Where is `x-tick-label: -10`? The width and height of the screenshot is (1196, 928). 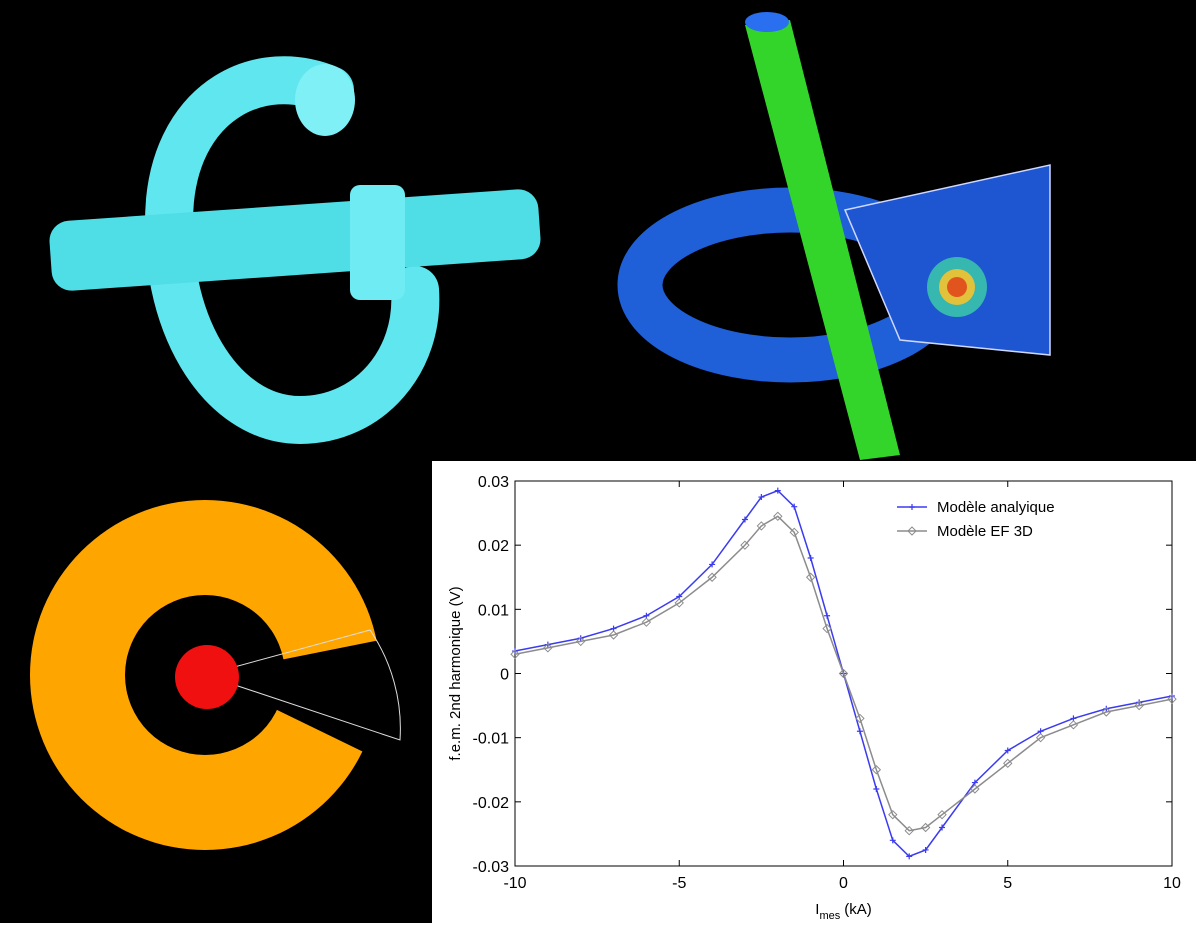
x-tick-label: -10 is located at coordinates (514, 883).